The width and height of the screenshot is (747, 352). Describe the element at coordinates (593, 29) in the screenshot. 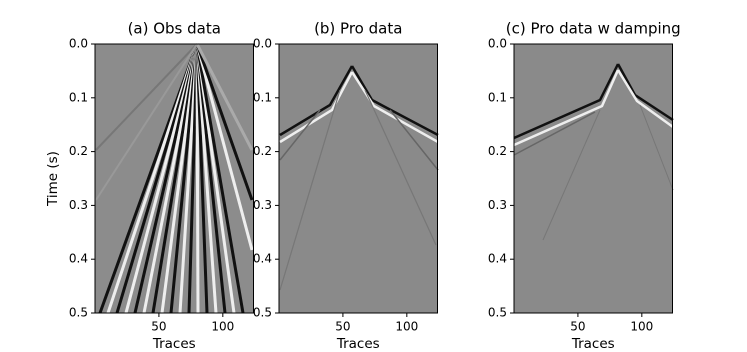

I see `panel-title: (c) Pro data w damping` at that location.